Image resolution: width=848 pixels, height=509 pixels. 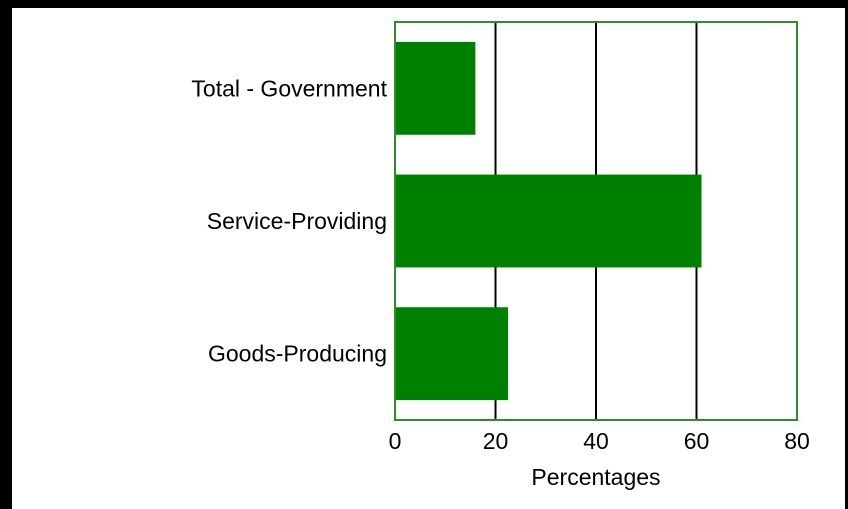 What do you see at coordinates (297, 221) in the screenshot?
I see `category-label-service-providing: Service-Providing` at bounding box center [297, 221].